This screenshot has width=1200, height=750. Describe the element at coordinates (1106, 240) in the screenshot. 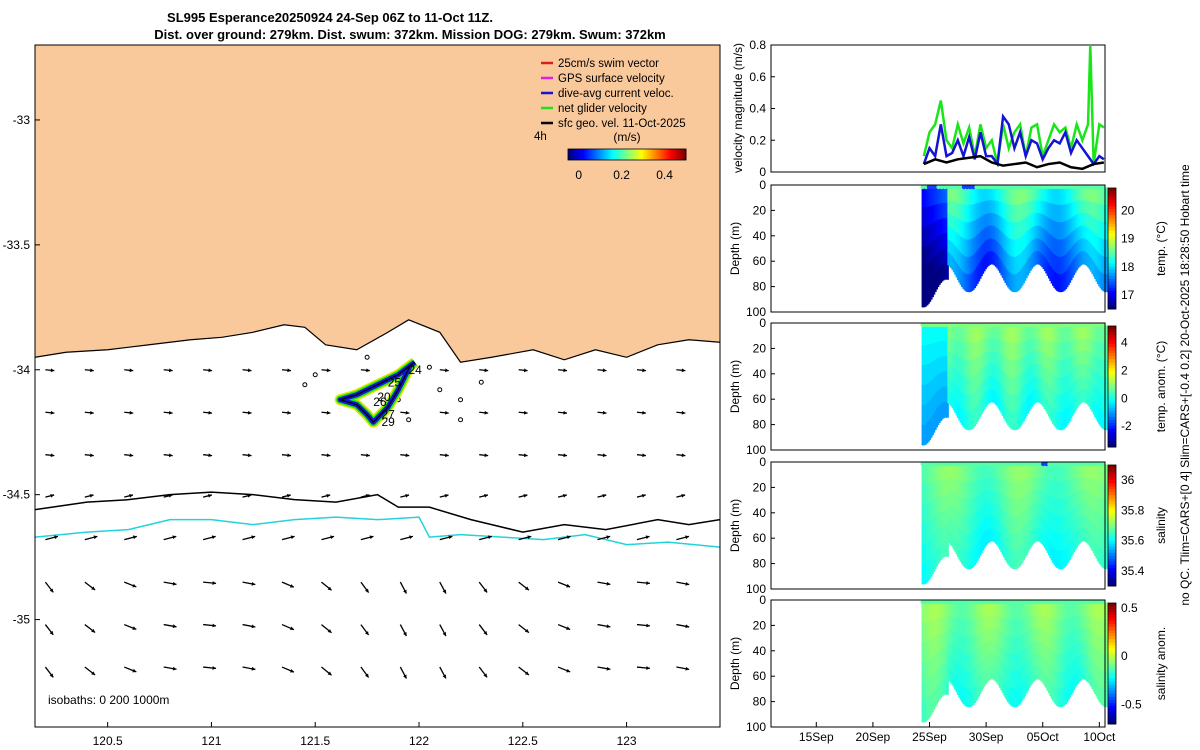

I see `profile-cast` at that location.